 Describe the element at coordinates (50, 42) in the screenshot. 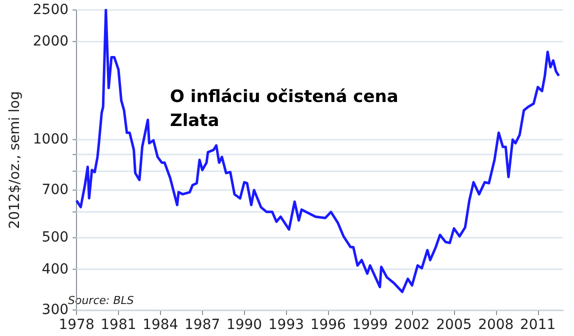

I see `y-tick-label: 2000` at that location.